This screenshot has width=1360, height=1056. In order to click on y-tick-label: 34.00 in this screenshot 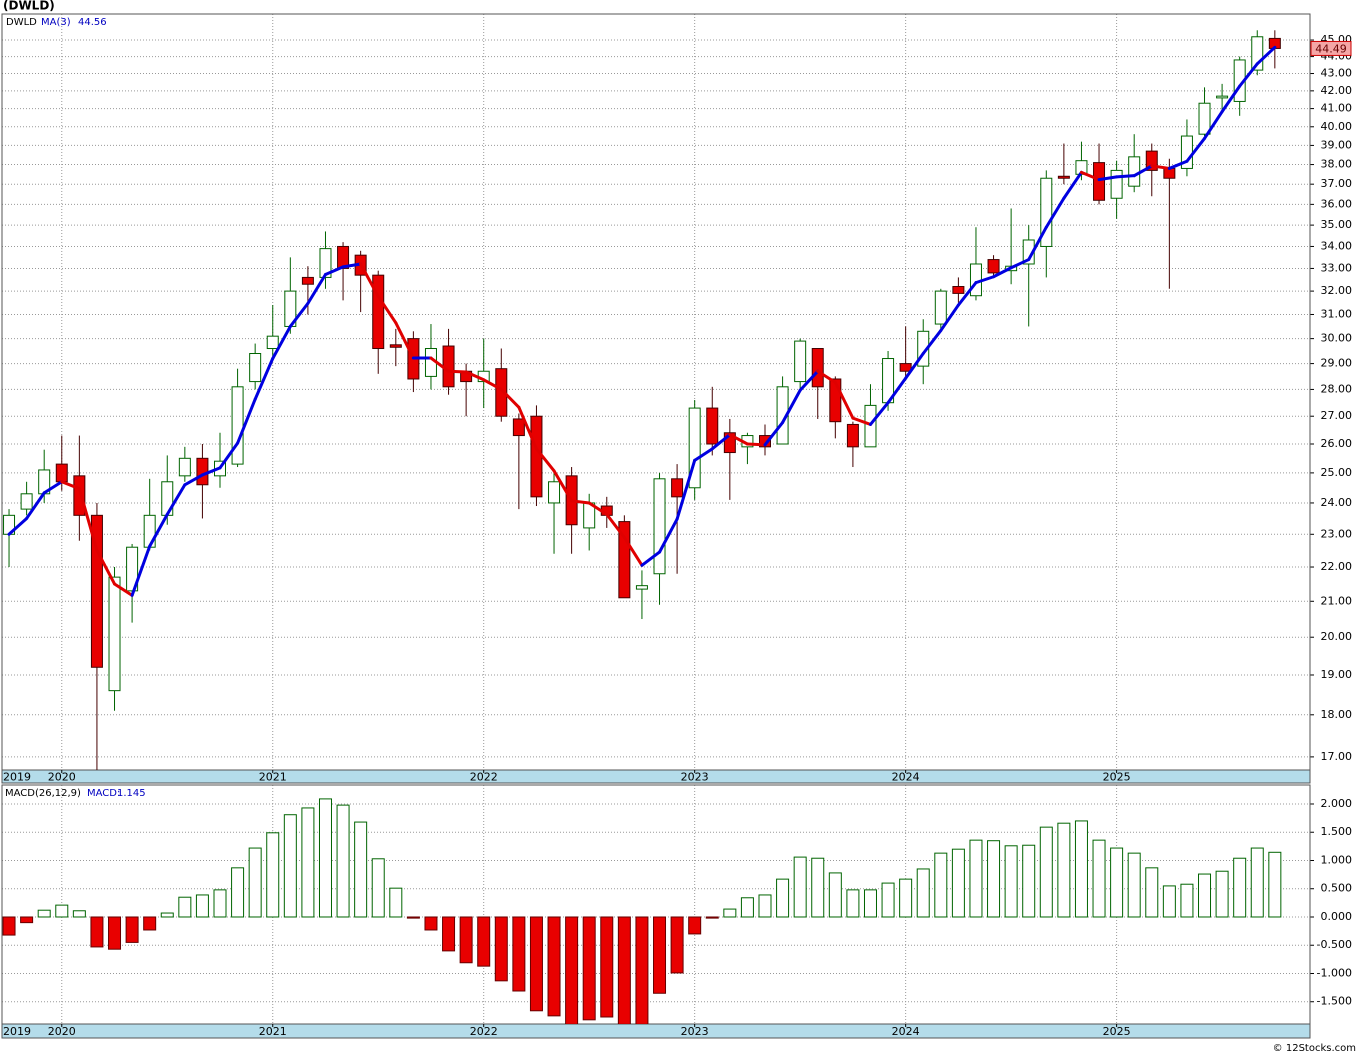, I will do `click(1337, 245)`.